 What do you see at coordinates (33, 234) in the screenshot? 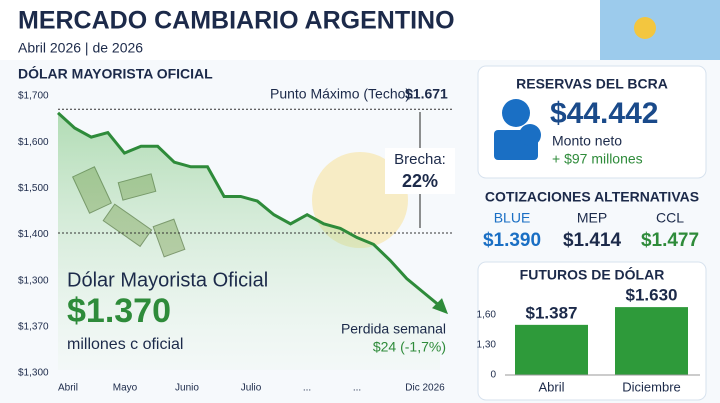
I see `y-tick-label: $1,400` at bounding box center [33, 234].